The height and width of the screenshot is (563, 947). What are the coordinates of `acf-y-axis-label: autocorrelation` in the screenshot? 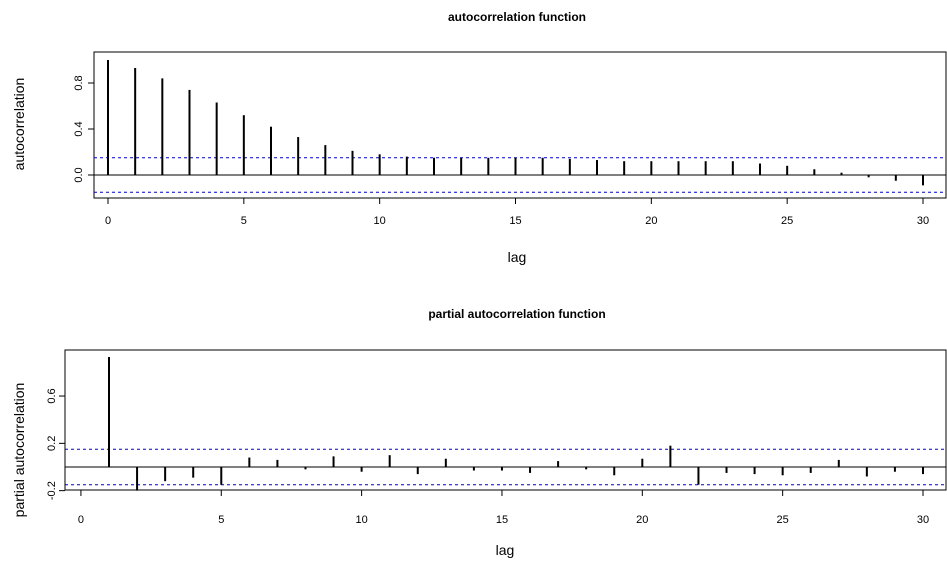 It's located at (19, 124).